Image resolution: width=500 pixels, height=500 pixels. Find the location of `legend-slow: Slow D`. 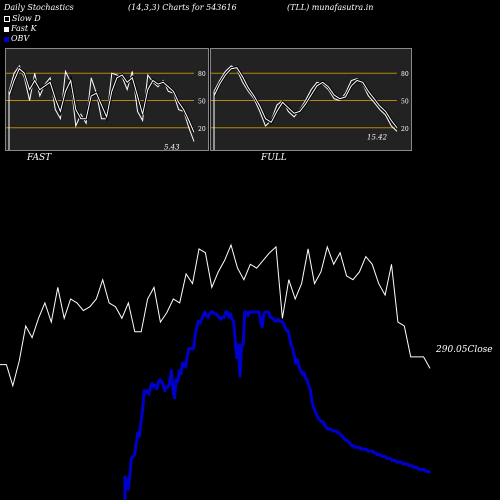

legend-slow: Slow D is located at coordinates (22, 18).